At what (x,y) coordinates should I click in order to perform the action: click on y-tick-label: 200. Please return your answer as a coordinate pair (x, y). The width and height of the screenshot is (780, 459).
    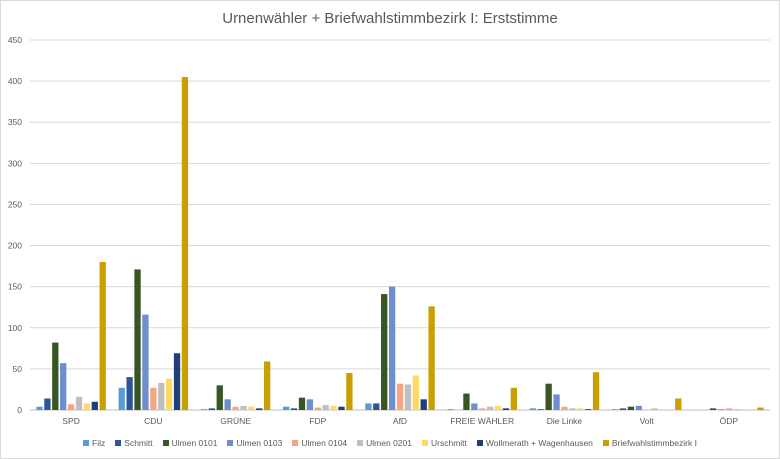
    Looking at the image, I should click on (15, 246).